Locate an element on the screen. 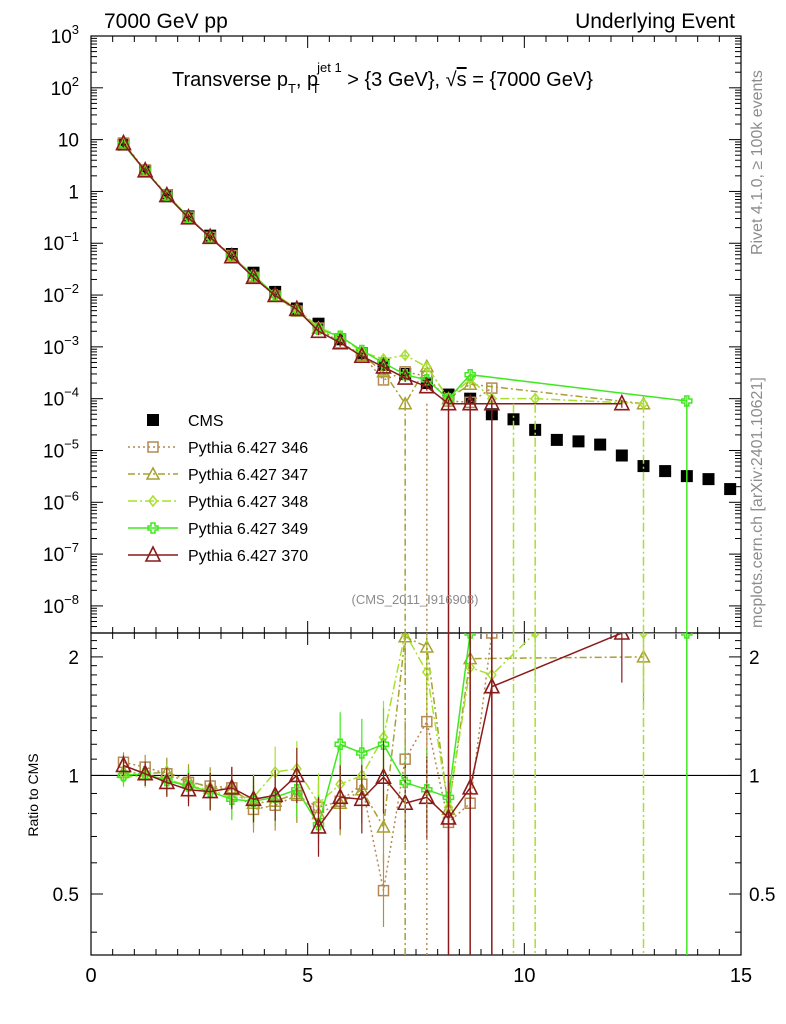 This screenshot has height=1024, width=786. plot-title-part2: , p is located at coordinates (307, 80).